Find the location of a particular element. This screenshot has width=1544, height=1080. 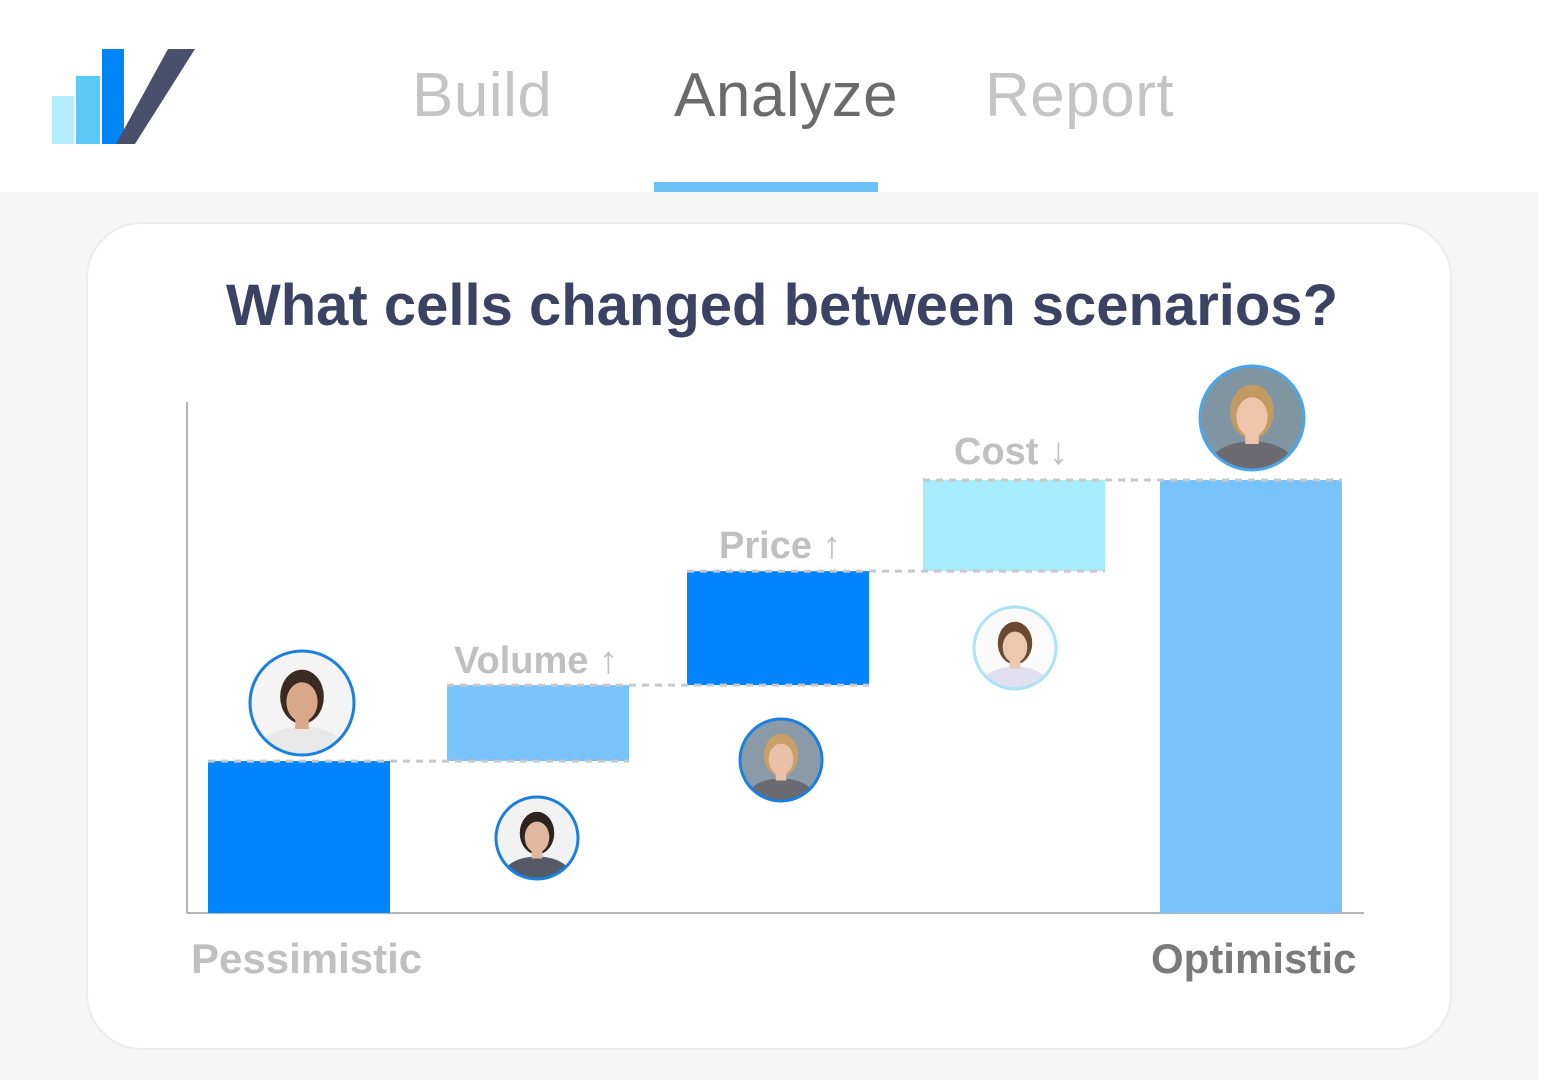

woman-blonde-avatar is located at coordinates (781, 760).